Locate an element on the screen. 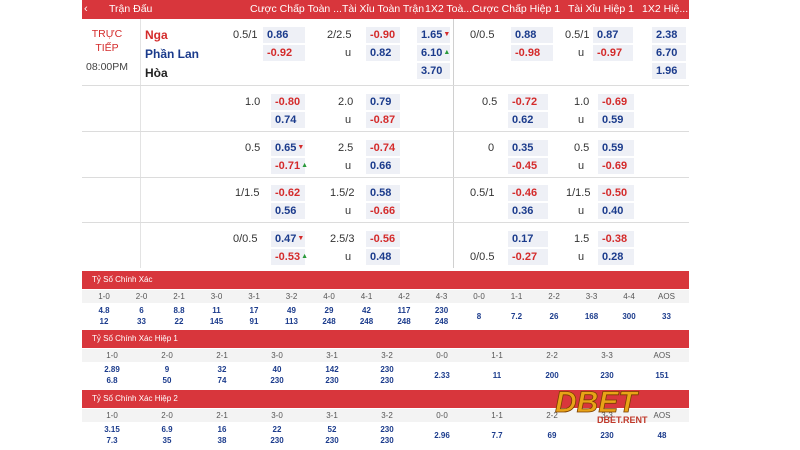 The width and height of the screenshot is (800, 450). cs-odds-value: 145 is located at coordinates (216, 321).